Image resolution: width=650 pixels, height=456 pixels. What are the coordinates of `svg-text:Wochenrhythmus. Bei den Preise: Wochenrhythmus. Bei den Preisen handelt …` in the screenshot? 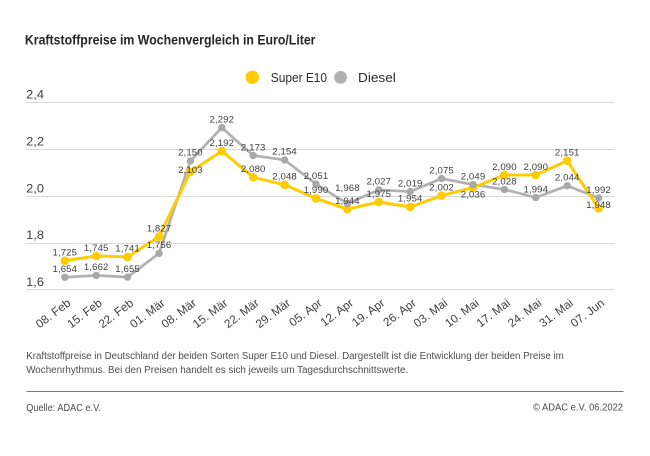 It's located at (217, 370).